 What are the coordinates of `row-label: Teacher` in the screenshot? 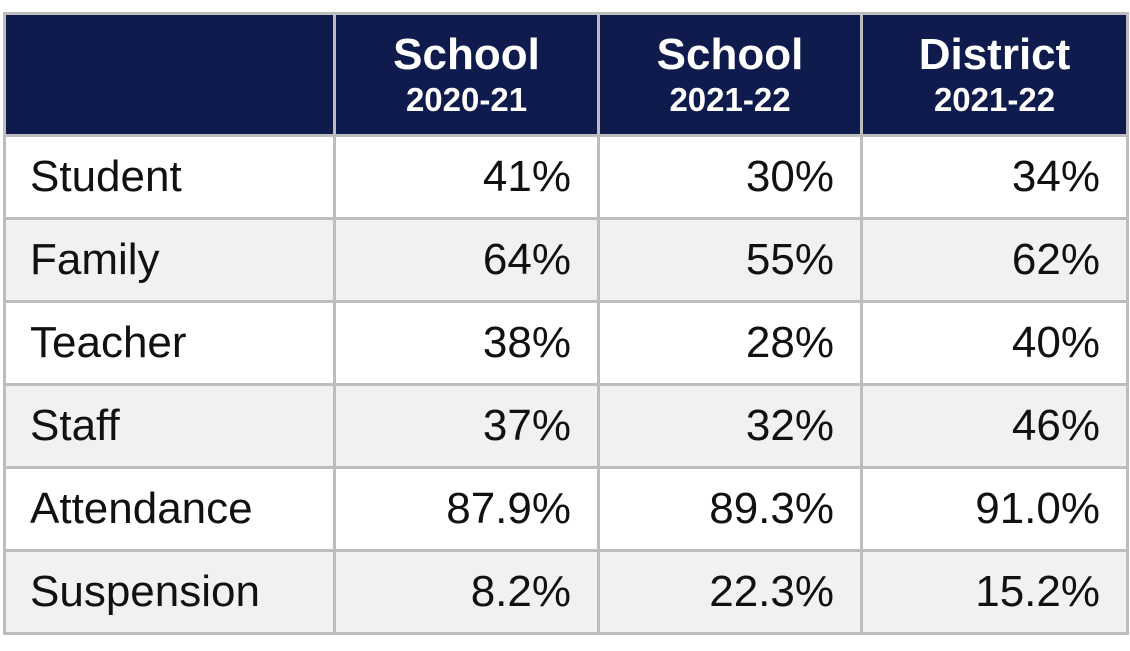 It's located at (169, 343).